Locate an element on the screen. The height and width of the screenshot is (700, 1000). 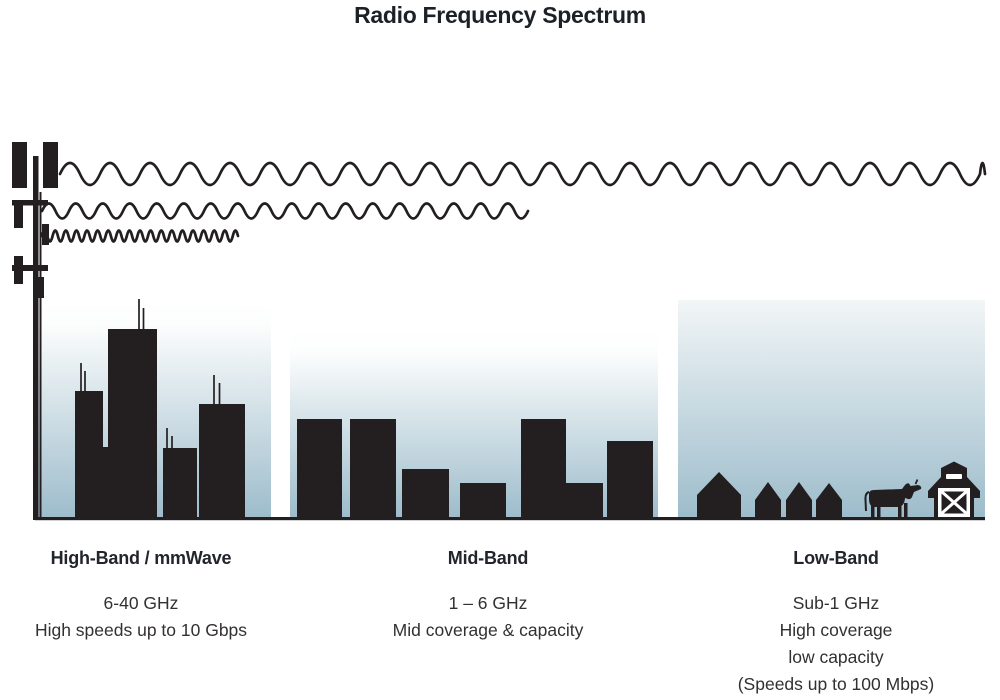
rooftop-antennas is located at coordinates (150, 374).